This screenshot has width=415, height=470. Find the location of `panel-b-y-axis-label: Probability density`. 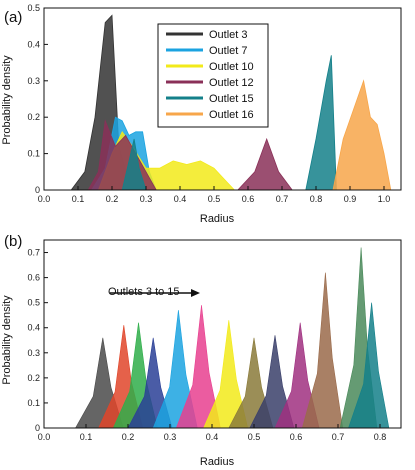

panel-b-y-axis-label: Probability density is located at coordinates (7, 340).